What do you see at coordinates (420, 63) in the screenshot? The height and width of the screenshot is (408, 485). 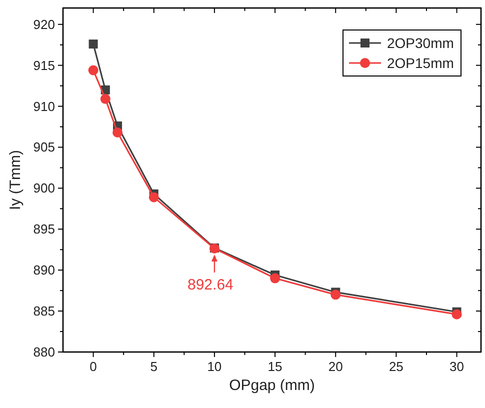 I see `legend-label: 2OP15mm` at bounding box center [420, 63].